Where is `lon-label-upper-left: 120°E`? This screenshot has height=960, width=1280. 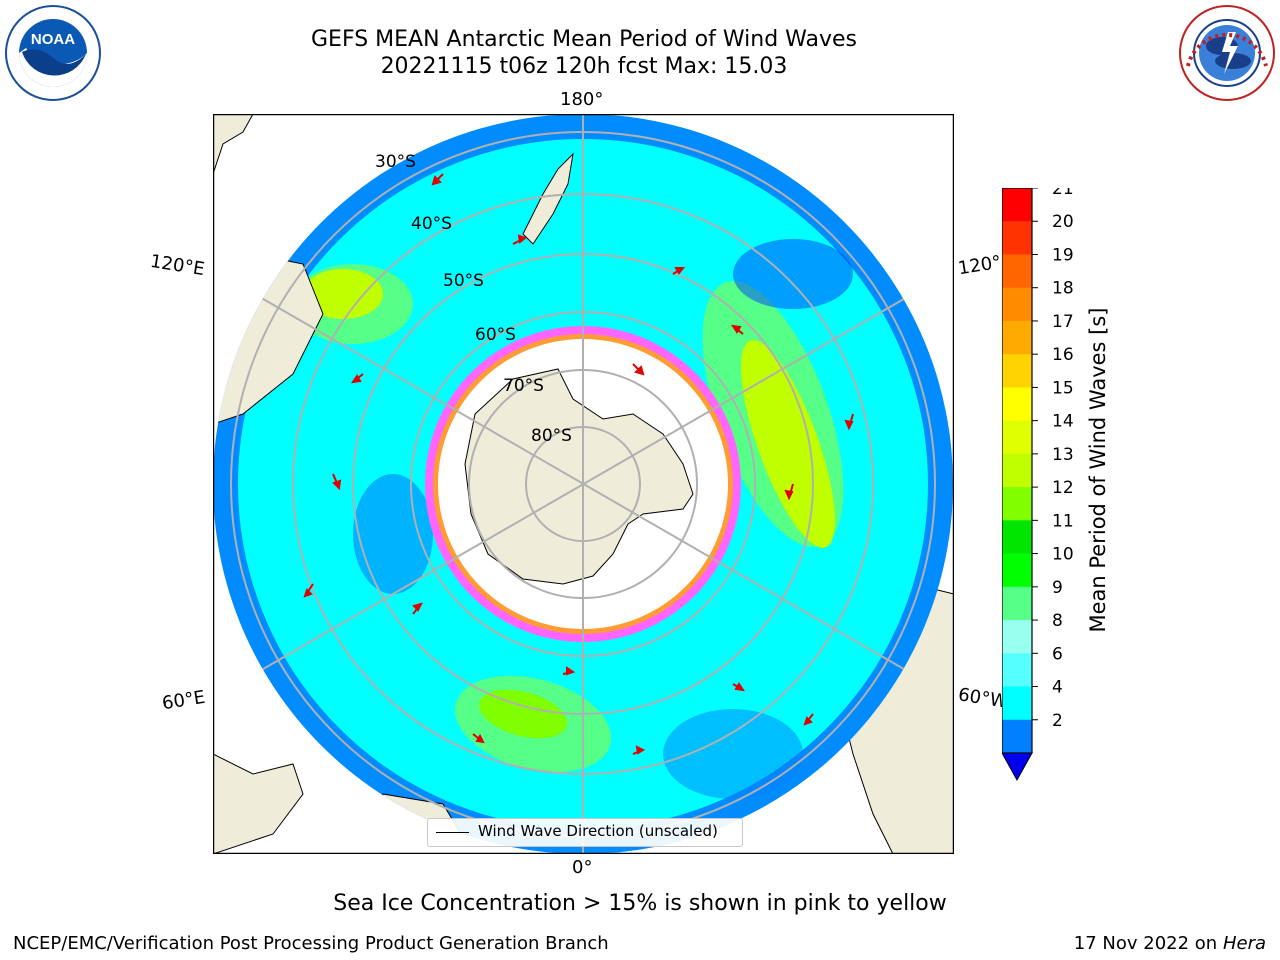
lon-label-upper-left: 120°E is located at coordinates (177, 265).